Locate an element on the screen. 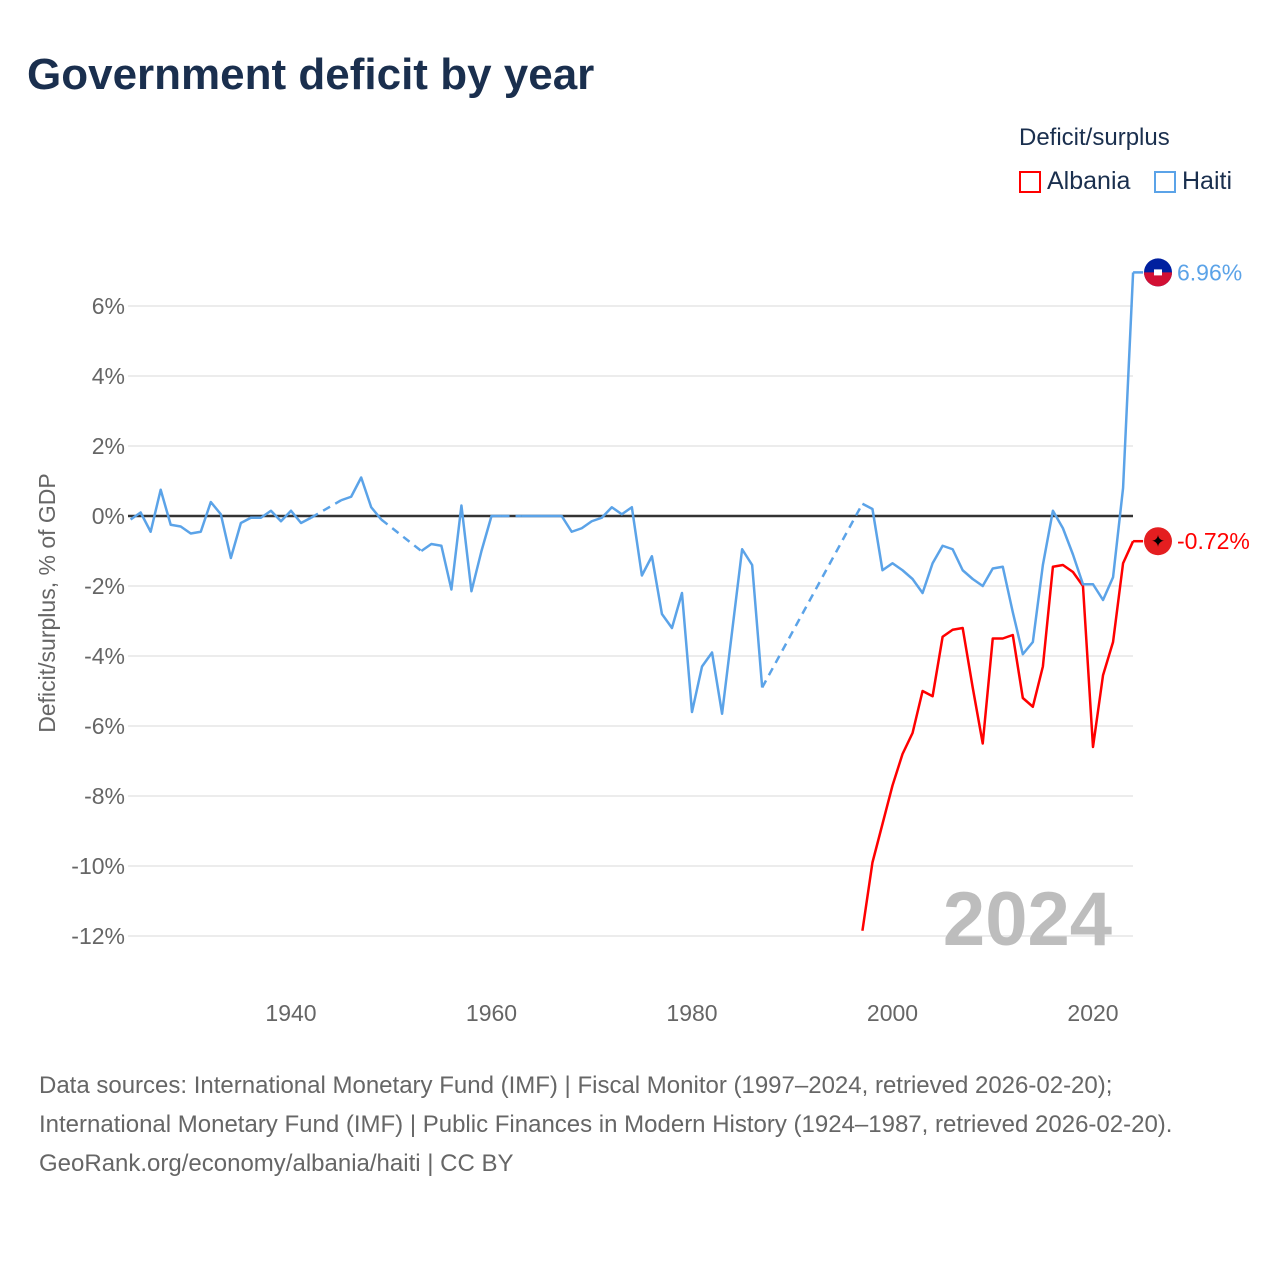  legend-item-albania: Albania is located at coordinates (1074, 181).